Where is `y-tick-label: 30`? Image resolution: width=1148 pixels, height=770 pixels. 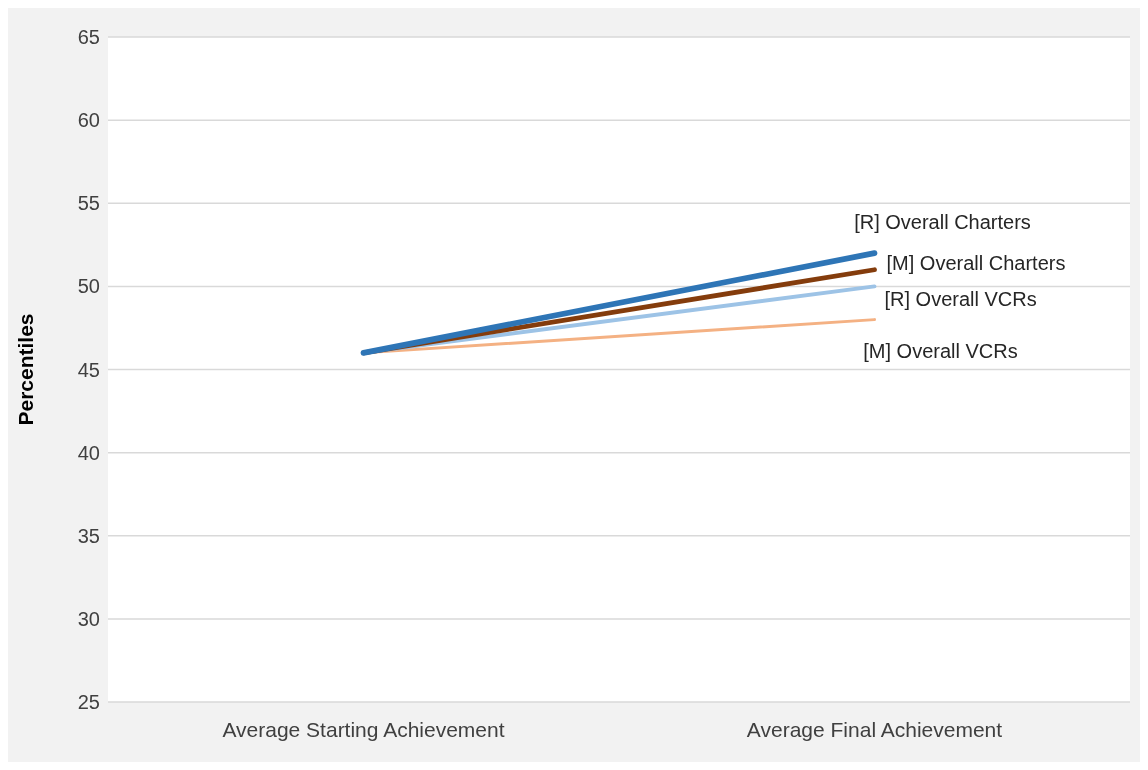
y-tick-label: 30 is located at coordinates (88, 618).